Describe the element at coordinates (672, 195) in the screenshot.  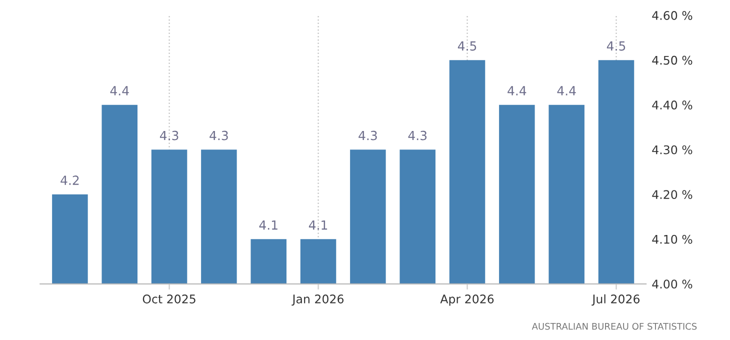
I see `y-tick-label: 4.20 %` at that location.